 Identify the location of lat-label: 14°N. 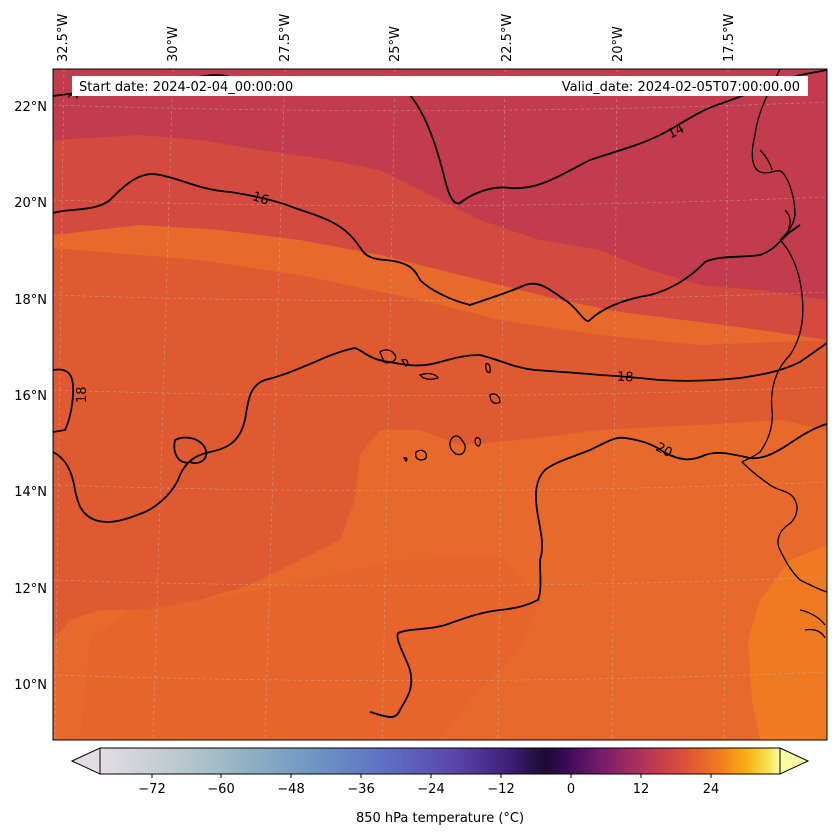
(30, 492).